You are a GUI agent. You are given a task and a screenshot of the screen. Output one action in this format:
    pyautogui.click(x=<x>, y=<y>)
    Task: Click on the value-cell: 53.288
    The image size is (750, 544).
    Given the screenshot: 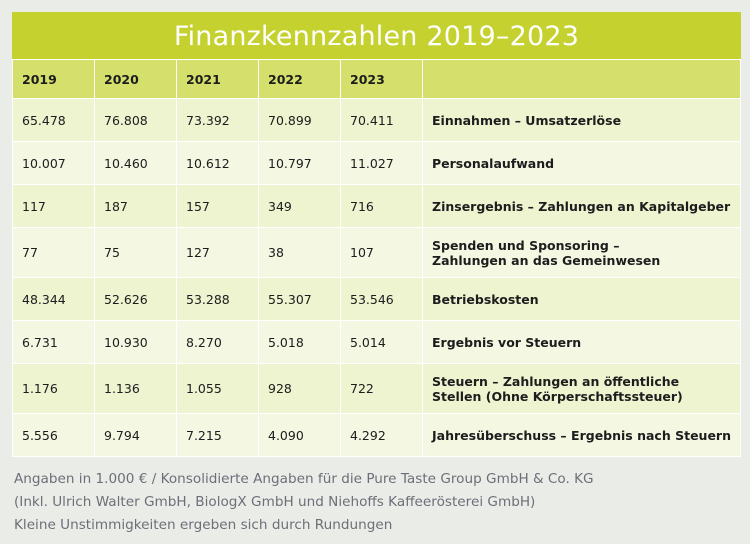 What is the action you would take?
    pyautogui.click(x=217, y=299)
    